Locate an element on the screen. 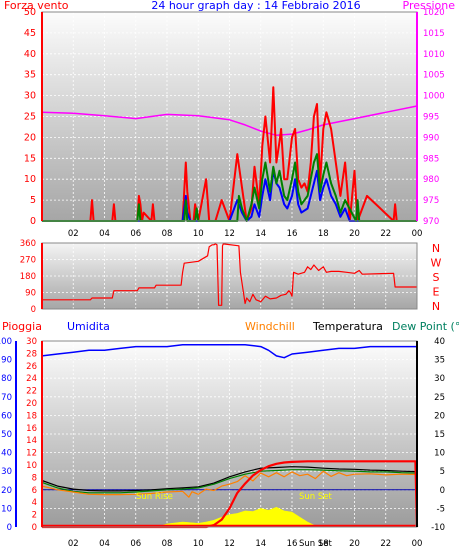 This screenshot has height=560, width=459. series-windchill is located at coordinates (229, 484).